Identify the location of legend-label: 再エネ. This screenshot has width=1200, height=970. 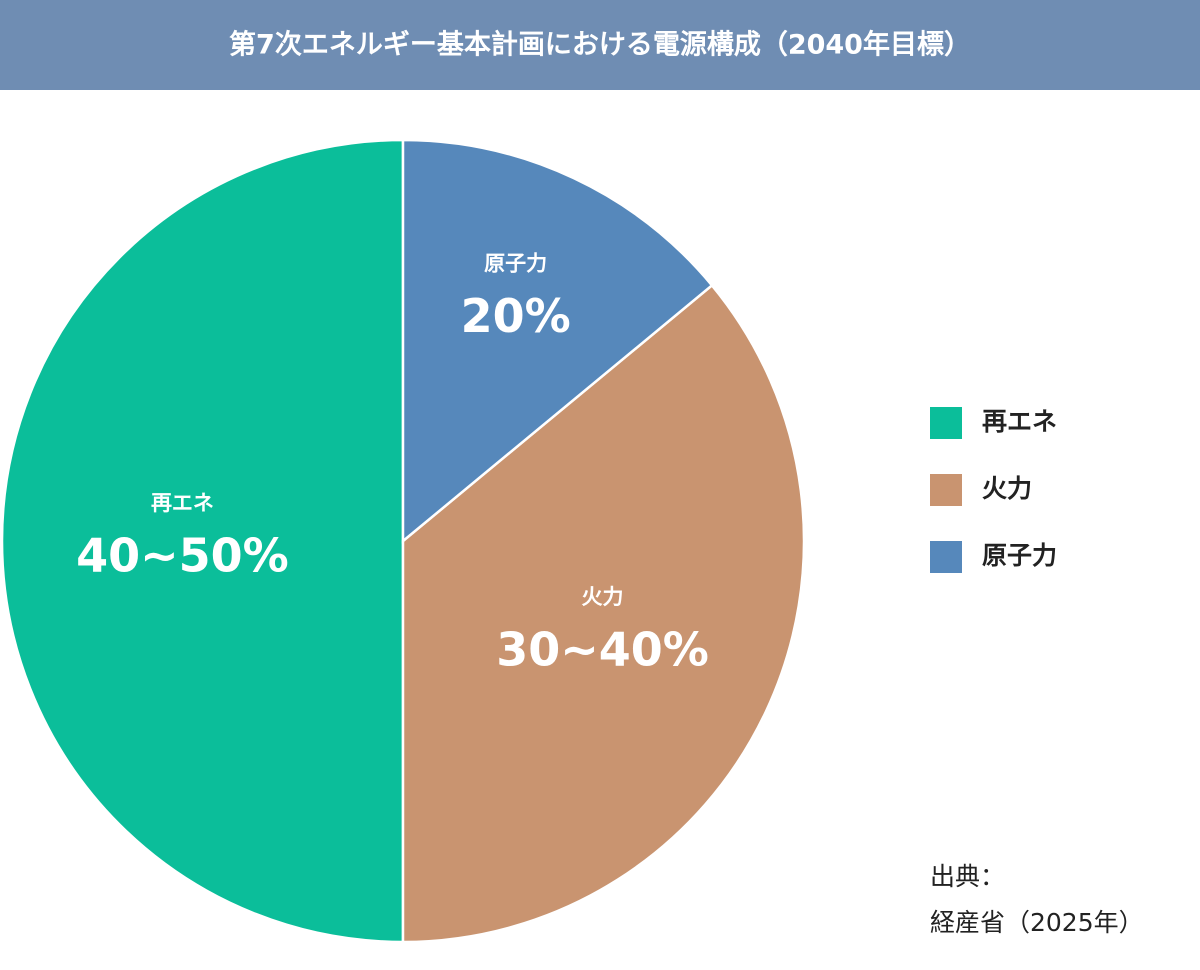
(1019, 421).